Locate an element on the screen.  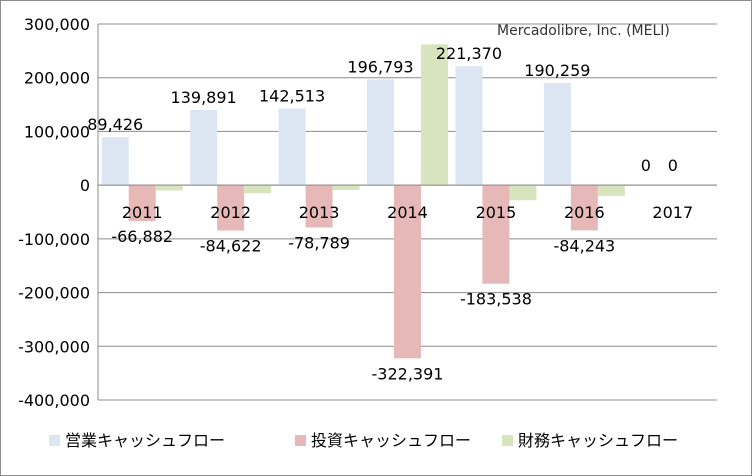
x-tick-label: 2017 is located at coordinates (672, 212).